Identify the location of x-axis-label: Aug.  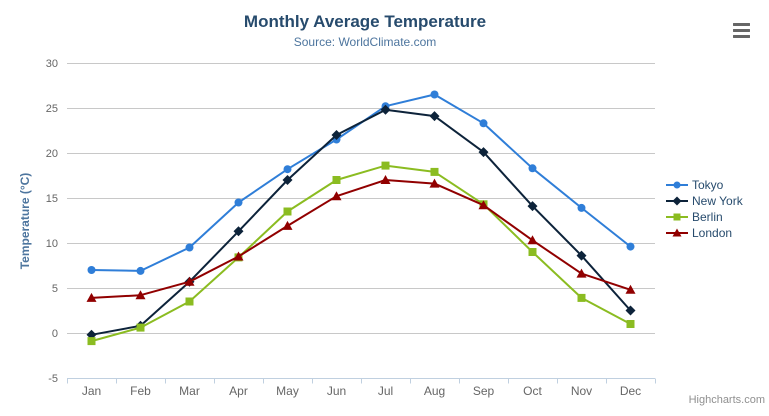
(434, 391).